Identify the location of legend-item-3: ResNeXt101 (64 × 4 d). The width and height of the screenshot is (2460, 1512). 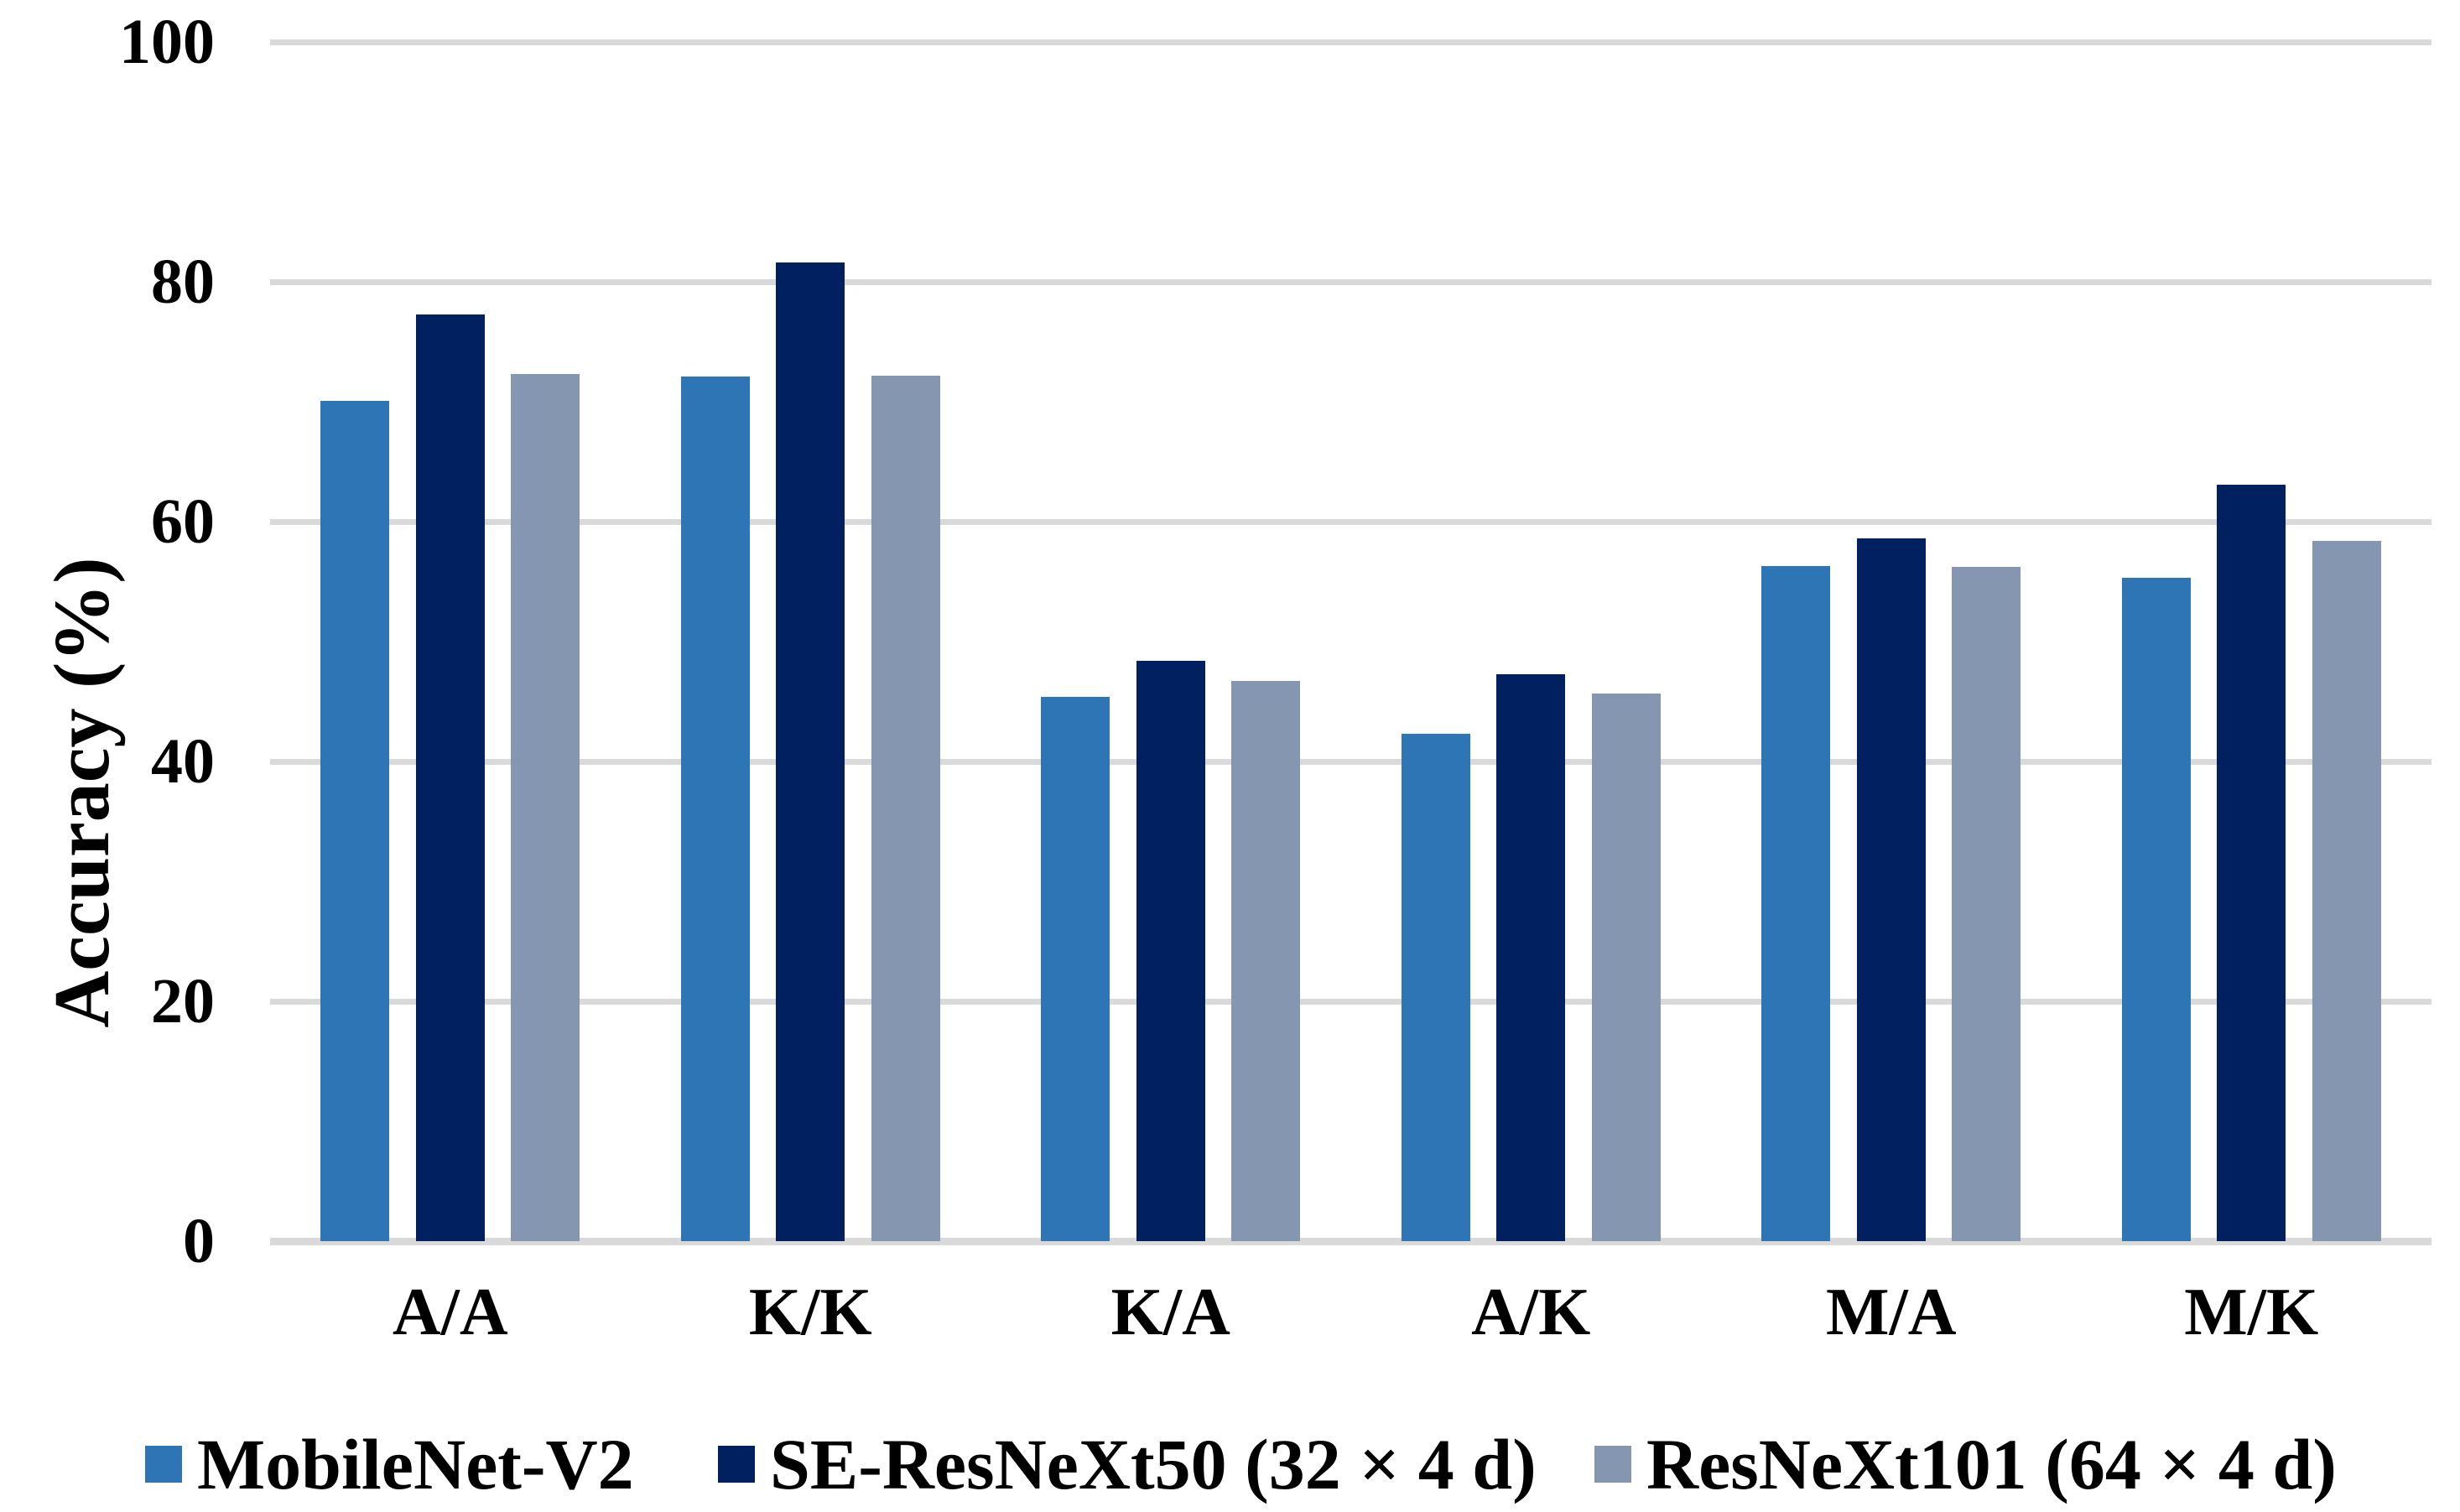
(1965, 1464).